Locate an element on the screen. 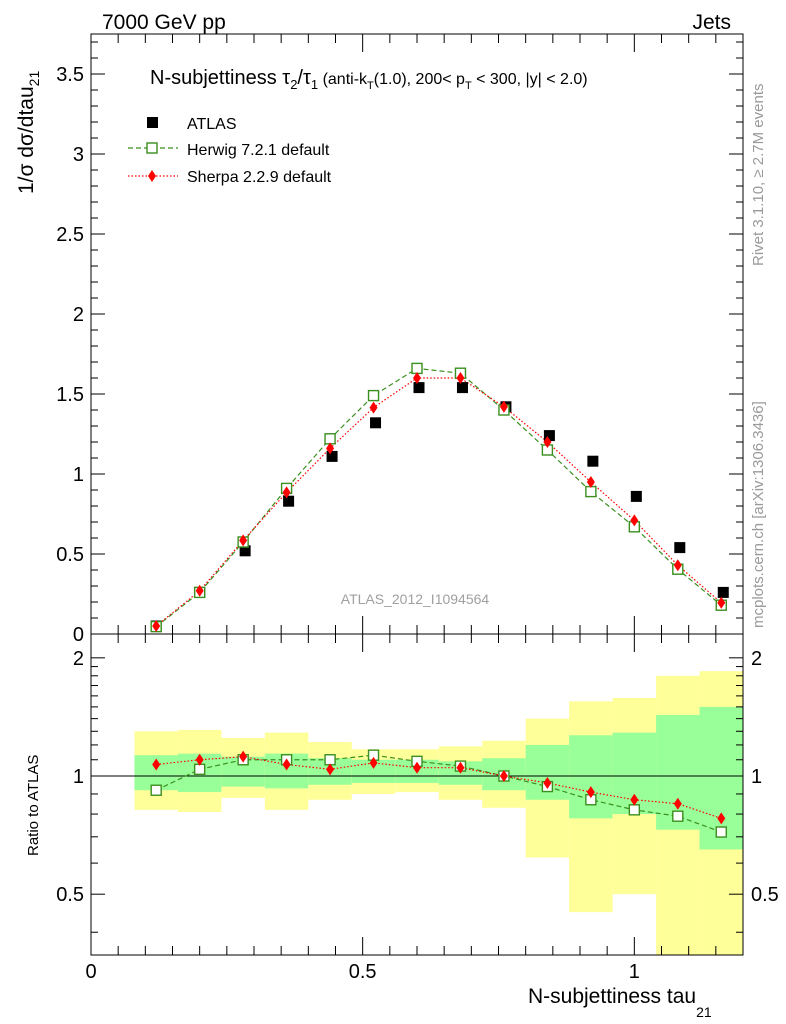 This screenshot has height=1024, width=786. ratio-y-tick-label: 0.5 is located at coordinates (70, 895).